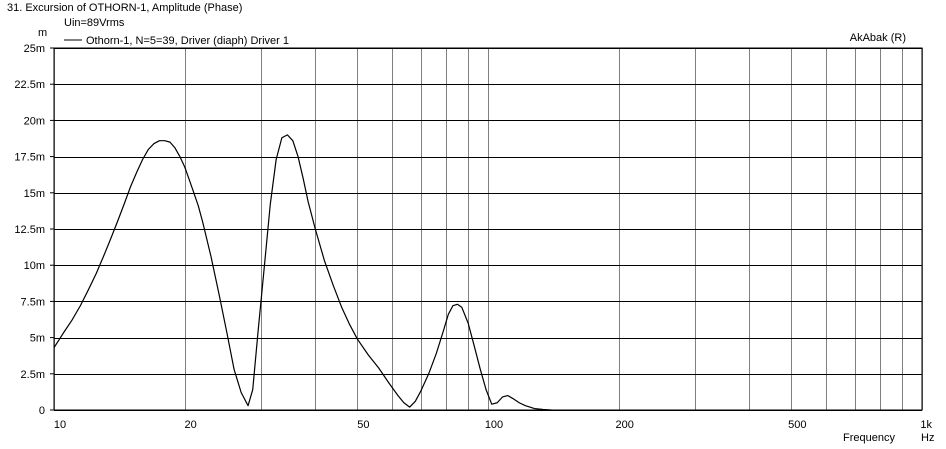 This screenshot has height=449, width=946. What do you see at coordinates (94, 23) in the screenshot?
I see `chart-subtitle: Uin=89Vrms` at bounding box center [94, 23].